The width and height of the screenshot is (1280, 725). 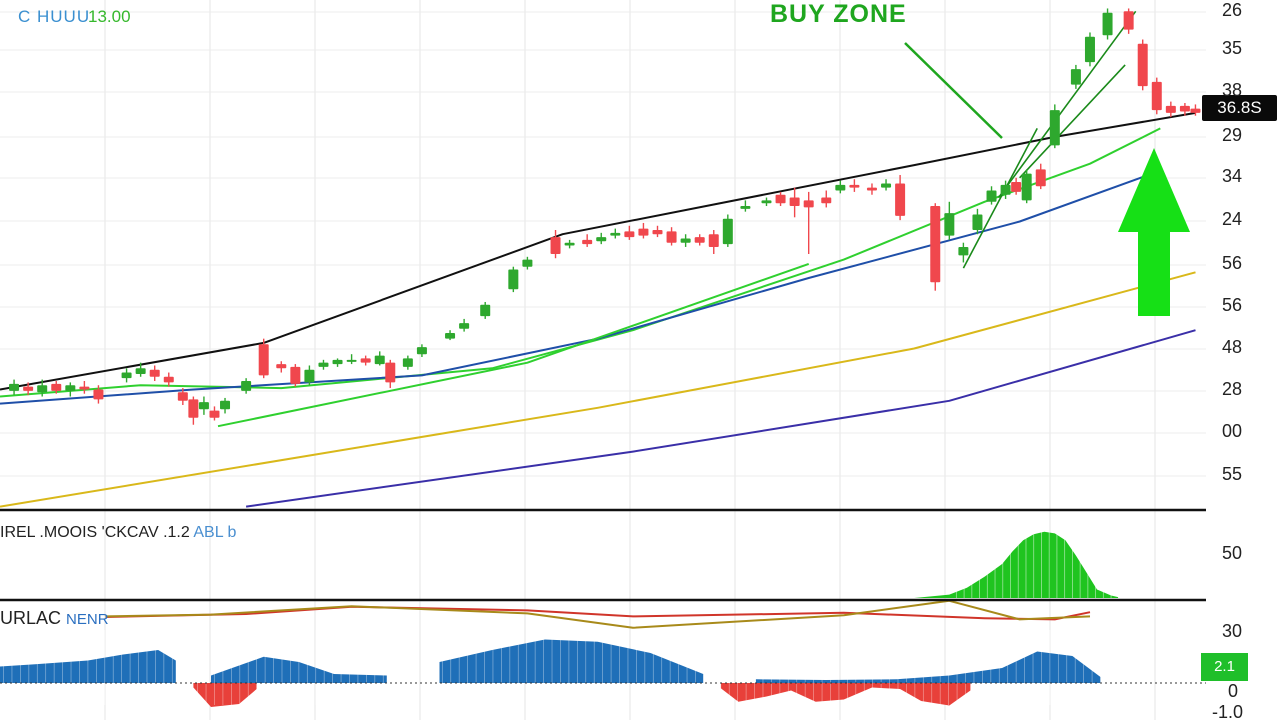 I want to click on macd-panel-title: URLAC NENR, so click(x=54, y=618).